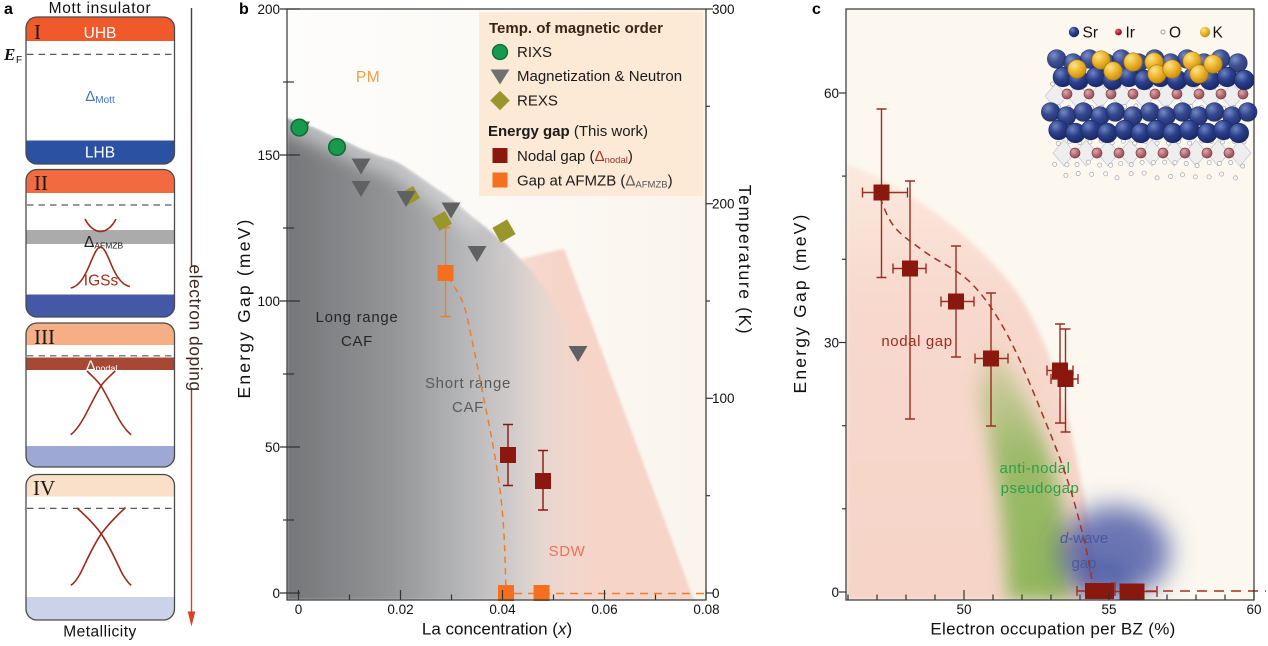 Image resolution: width=1268 pixels, height=646 pixels. What do you see at coordinates (567, 551) in the screenshot?
I see `svg-text: SDW` at bounding box center [567, 551].